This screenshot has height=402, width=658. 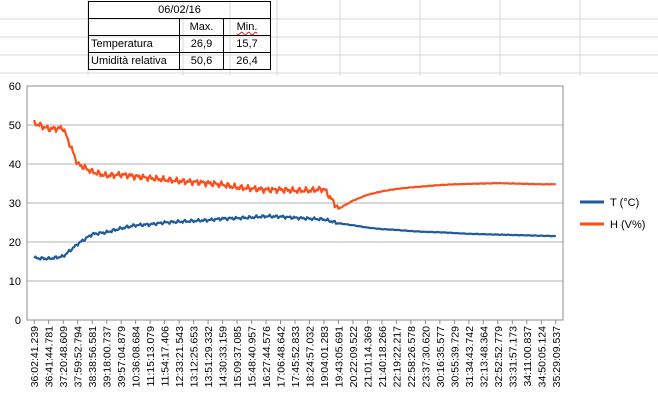 What do you see at coordinates (383, 356) in the screenshot?
I see `x-tick-label: 21:40:18.266` at bounding box center [383, 356].